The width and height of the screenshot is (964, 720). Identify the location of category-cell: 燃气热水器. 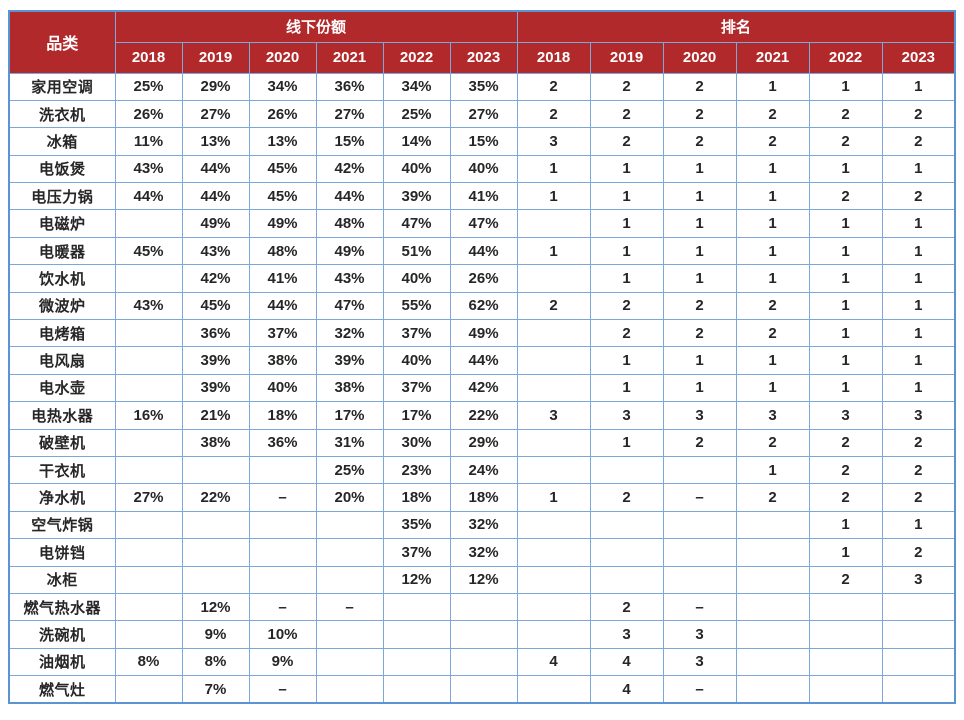
(62, 607).